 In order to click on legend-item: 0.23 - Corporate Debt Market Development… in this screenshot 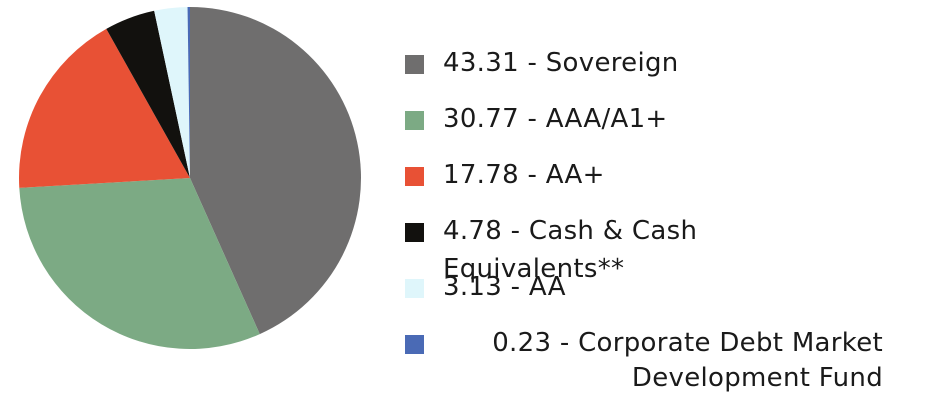, I will do `click(665, 358)`.